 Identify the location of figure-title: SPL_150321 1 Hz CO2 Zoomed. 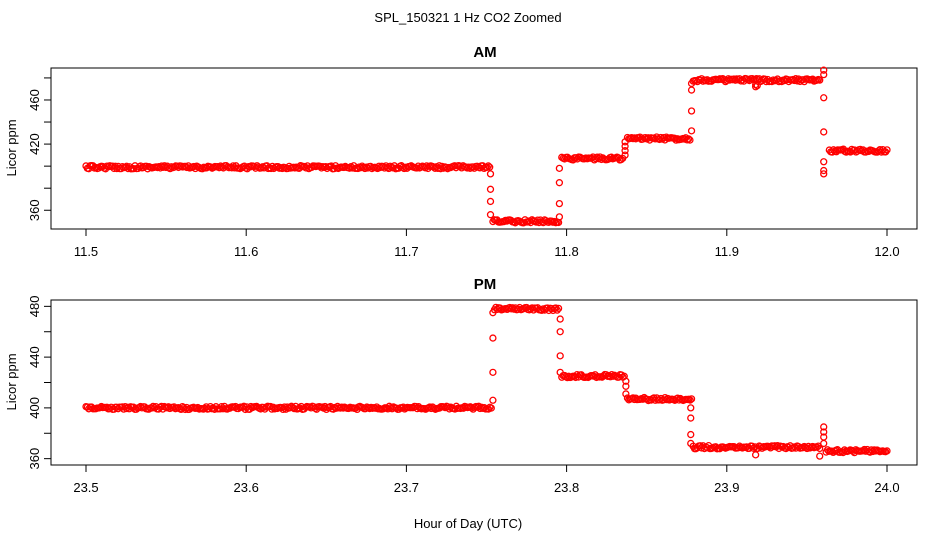
(467, 17).